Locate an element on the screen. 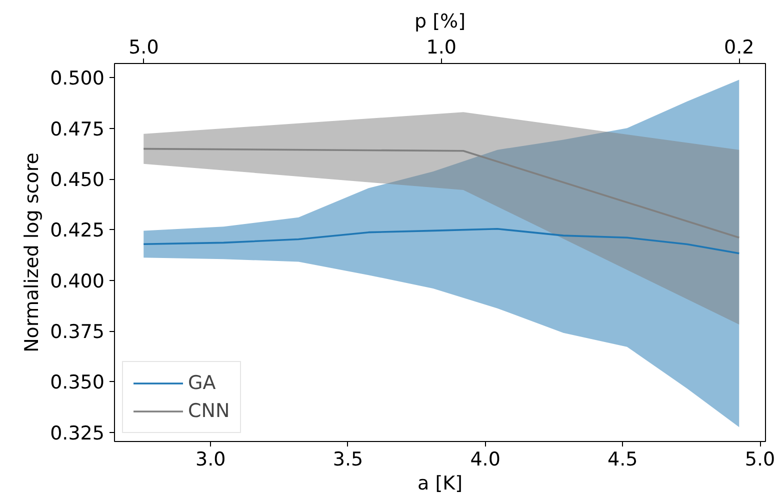  y-tick-label: 0.325 is located at coordinates (77, 433).